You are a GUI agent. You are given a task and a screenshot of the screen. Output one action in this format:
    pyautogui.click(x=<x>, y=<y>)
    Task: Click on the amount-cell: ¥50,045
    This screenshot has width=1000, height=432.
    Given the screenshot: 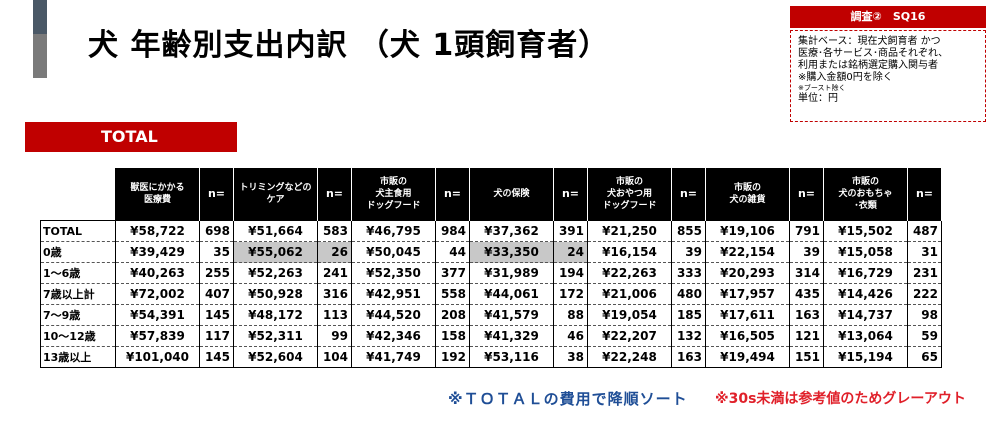 What is the action you would take?
    pyautogui.click(x=393, y=252)
    